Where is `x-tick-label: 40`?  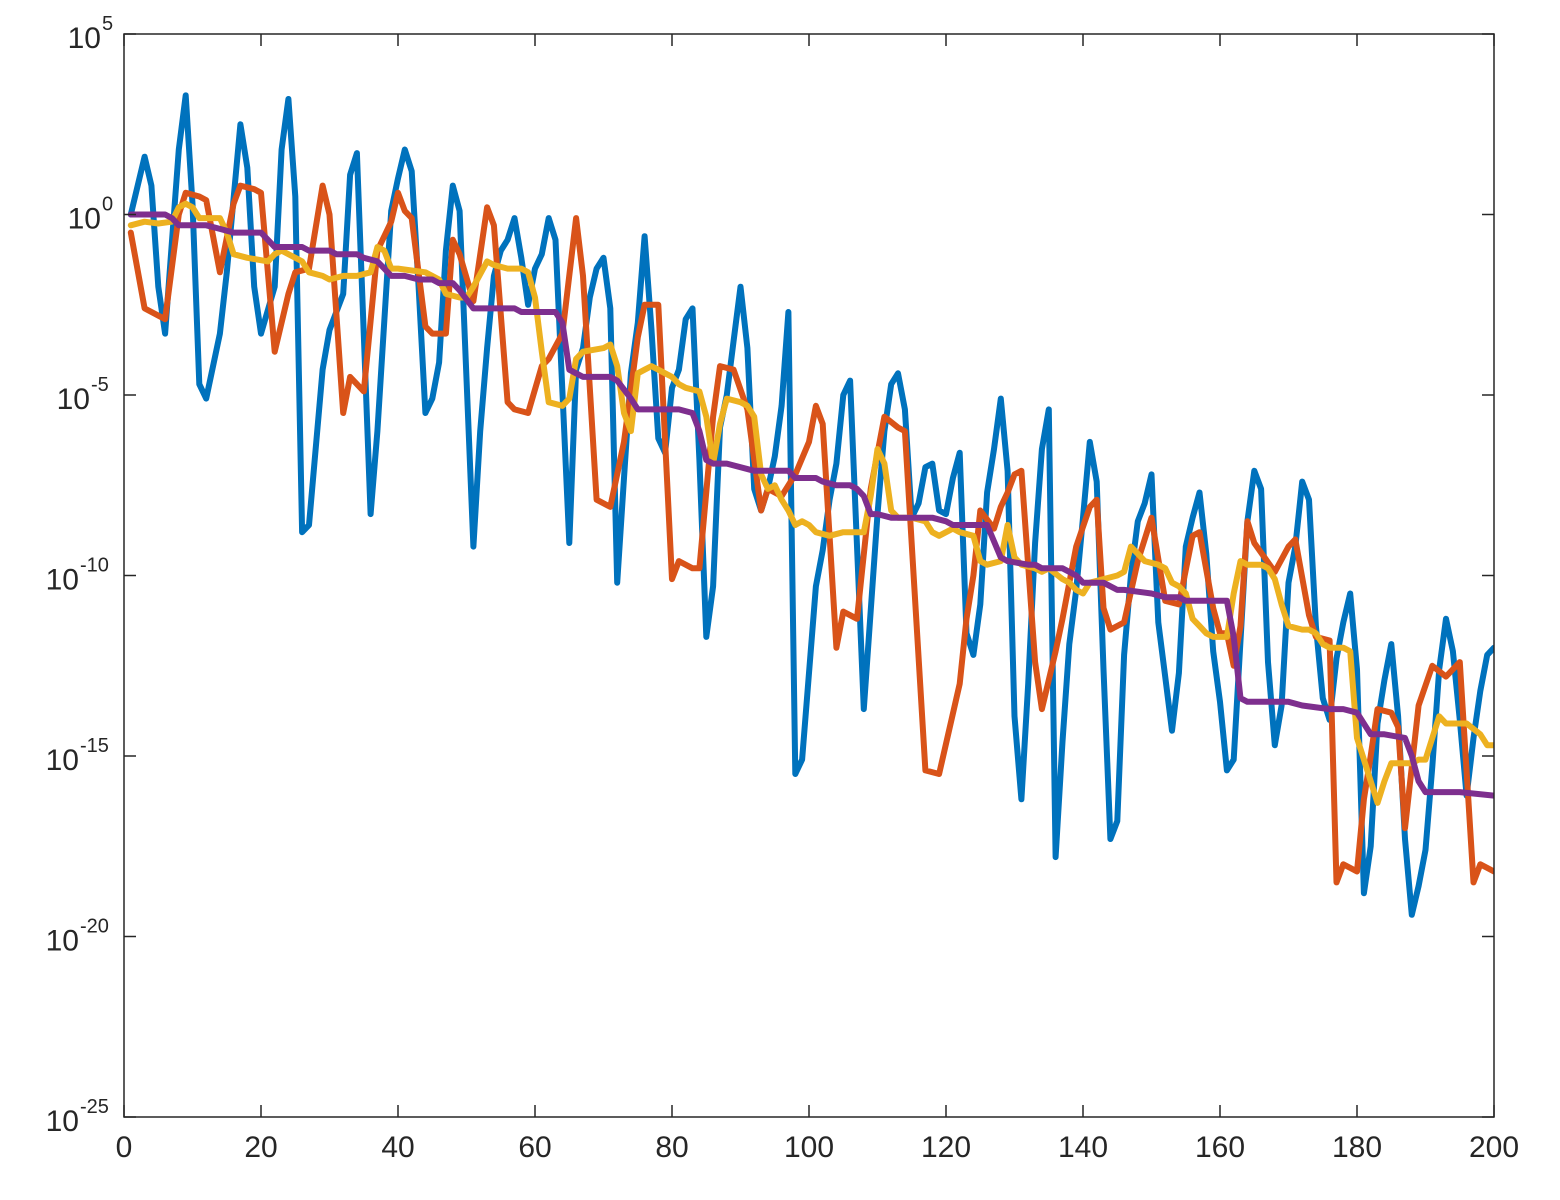
x-tick-label: 40 is located at coordinates (397, 1147).